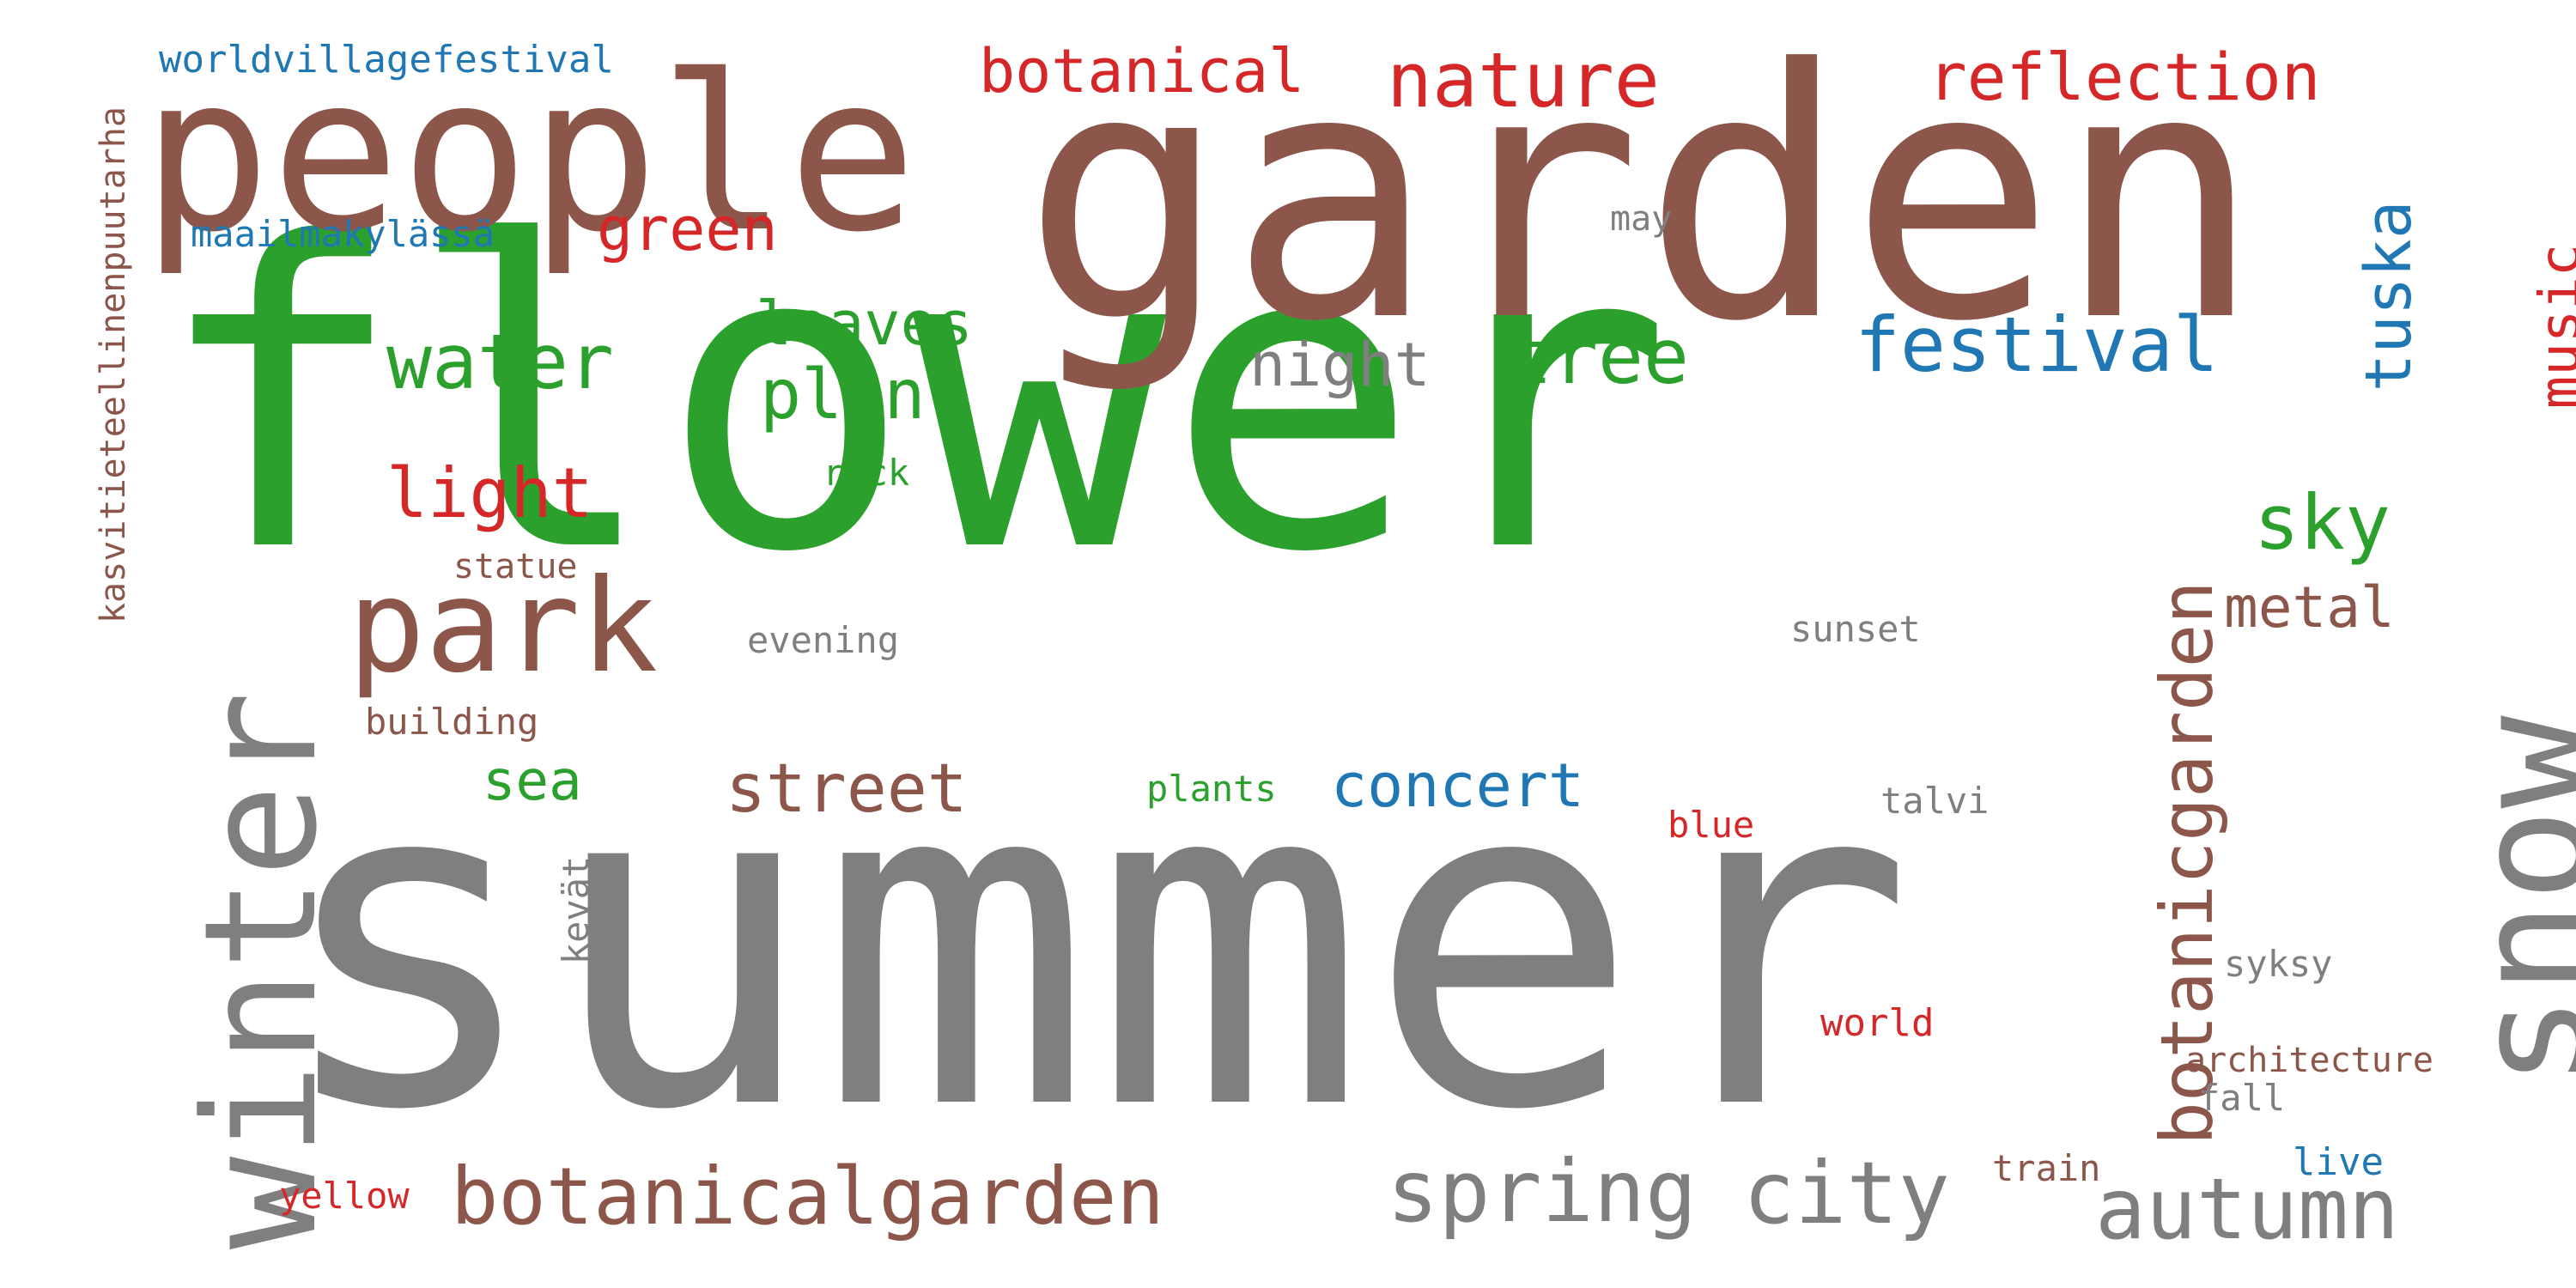 The height and width of the screenshot is (1288, 2576). Describe the element at coordinates (863, 395) in the screenshot. I see `word-plant: plant` at that location.